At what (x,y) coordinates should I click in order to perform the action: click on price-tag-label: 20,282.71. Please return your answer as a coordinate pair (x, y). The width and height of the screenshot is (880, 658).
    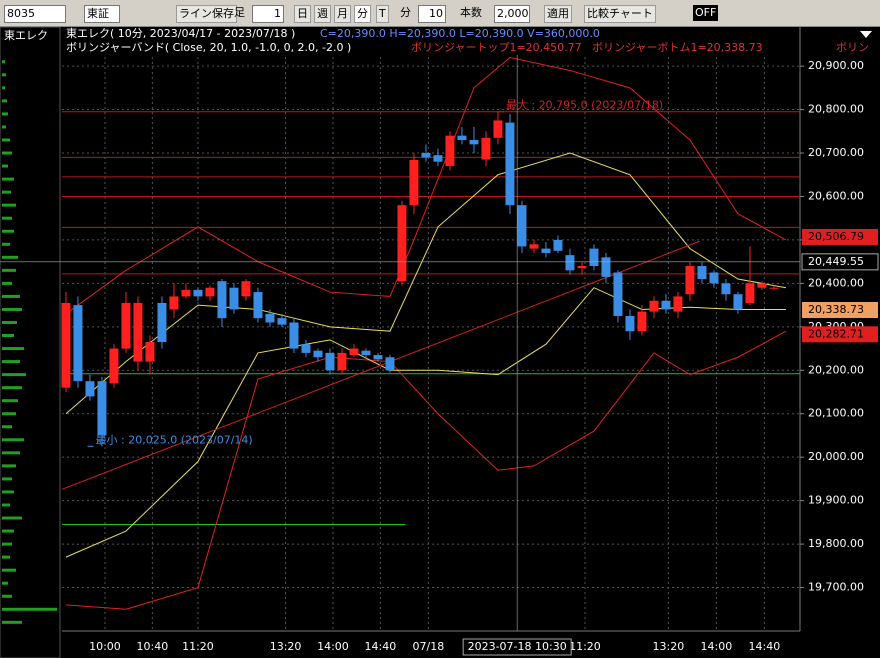
    Looking at the image, I should click on (836, 333).